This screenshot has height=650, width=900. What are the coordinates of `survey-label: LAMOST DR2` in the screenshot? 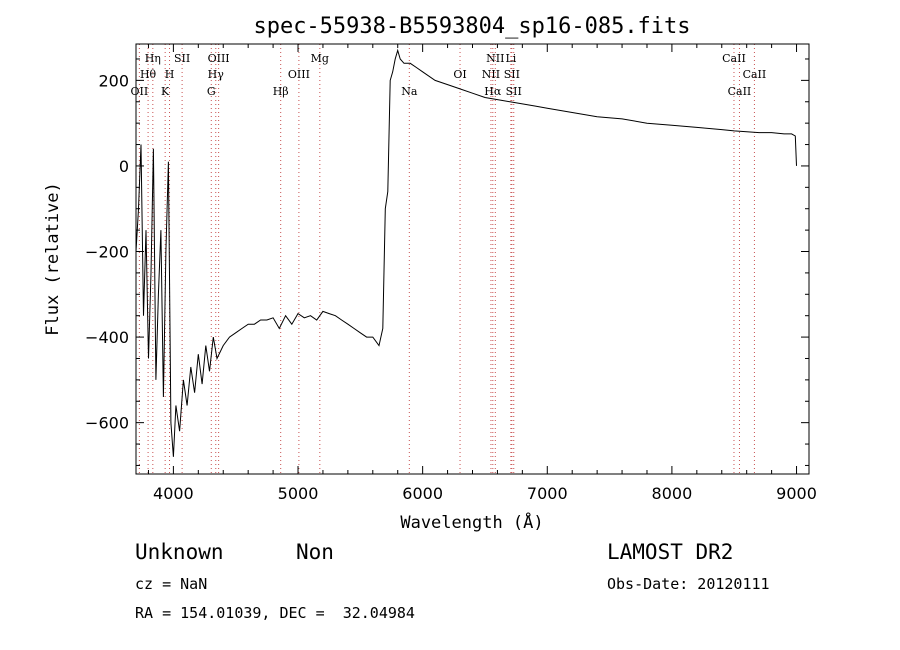 It's located at (670, 552).